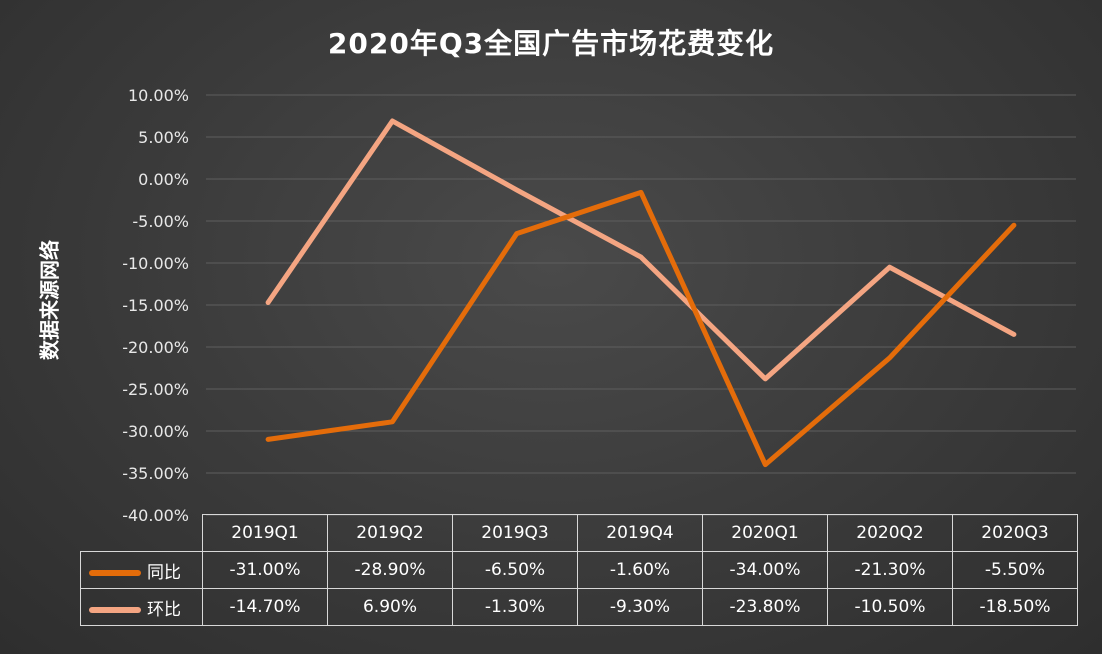 This screenshot has width=1102, height=654. What do you see at coordinates (141, 533) in the screenshot?
I see `table-corner` at bounding box center [141, 533].